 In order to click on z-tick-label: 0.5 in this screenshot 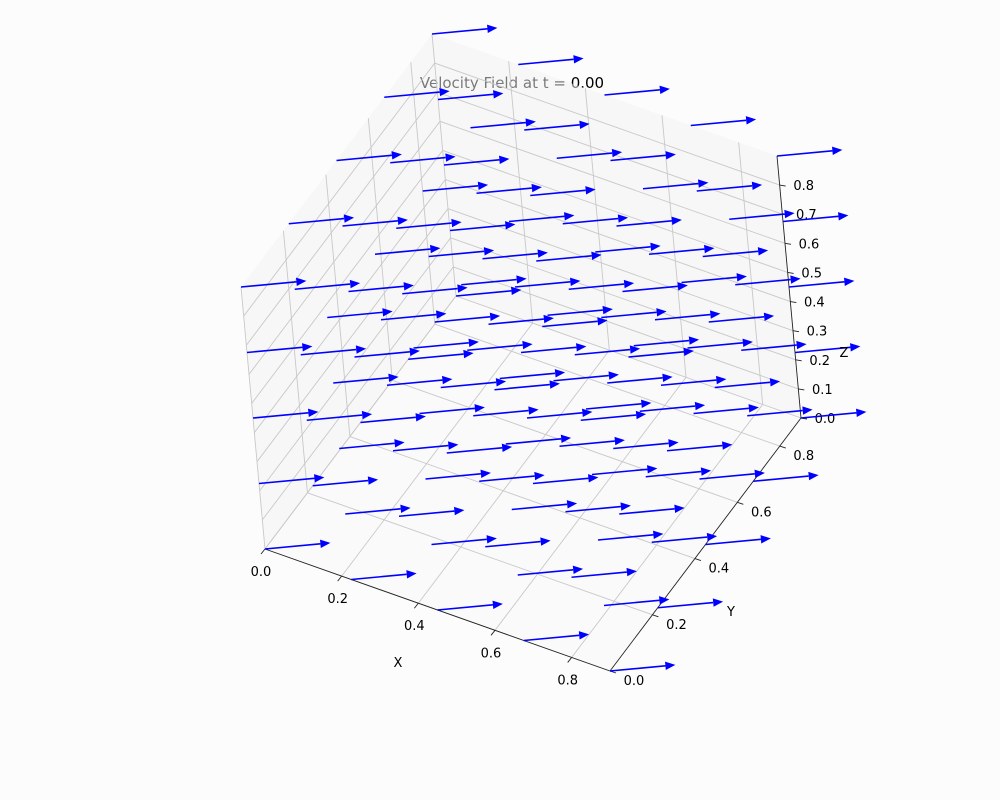, I will do `click(811, 273)`.